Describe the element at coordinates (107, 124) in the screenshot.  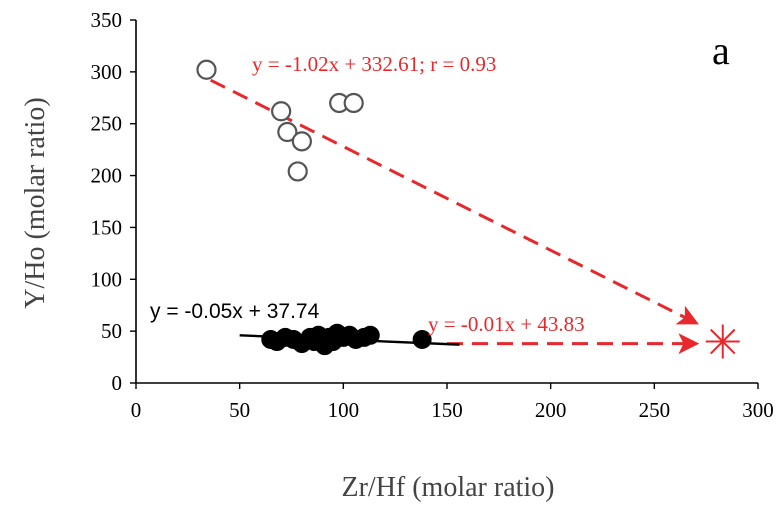
I see `y-tick-label: 250` at that location.